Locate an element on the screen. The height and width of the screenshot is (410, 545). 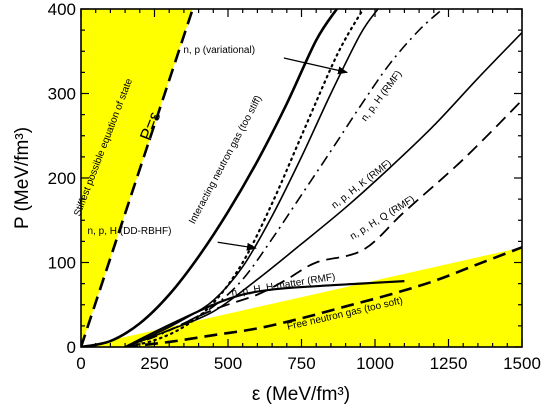
label-DDRBHF: n, p, H (DD-RBHF) is located at coordinates (130, 231).